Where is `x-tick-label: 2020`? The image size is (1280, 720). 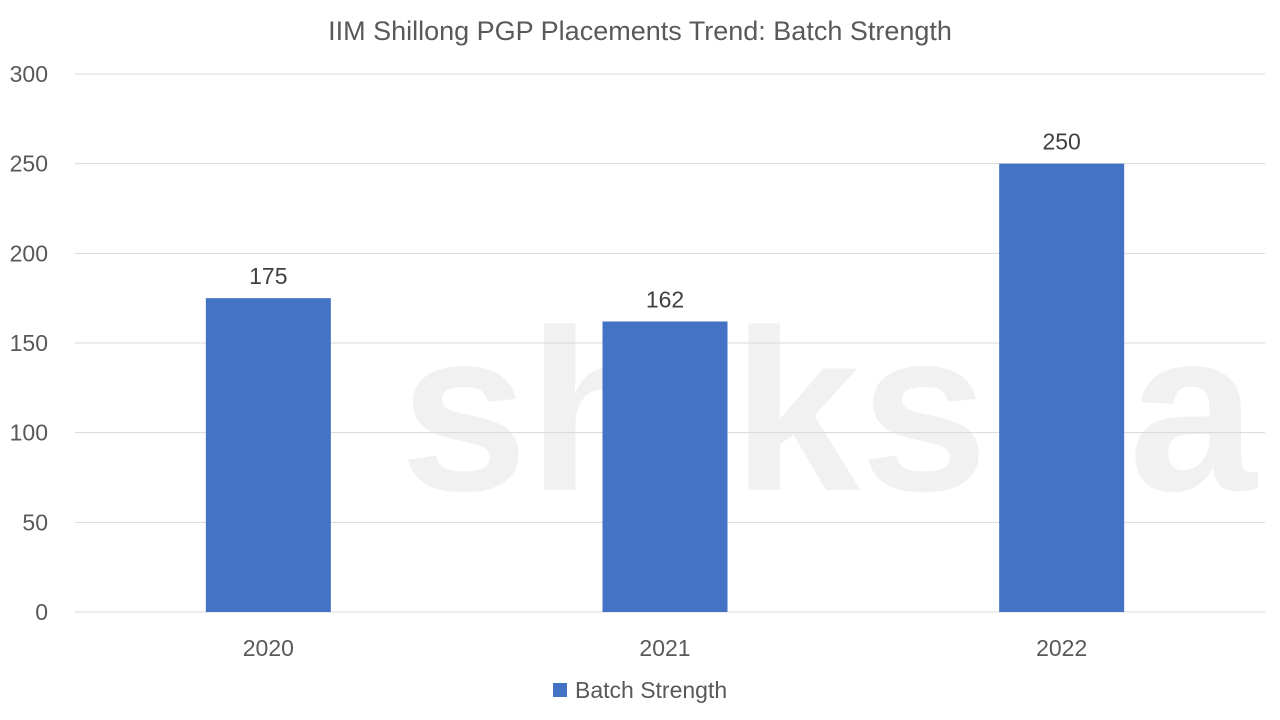 x-tick-label: 2020 is located at coordinates (268, 648).